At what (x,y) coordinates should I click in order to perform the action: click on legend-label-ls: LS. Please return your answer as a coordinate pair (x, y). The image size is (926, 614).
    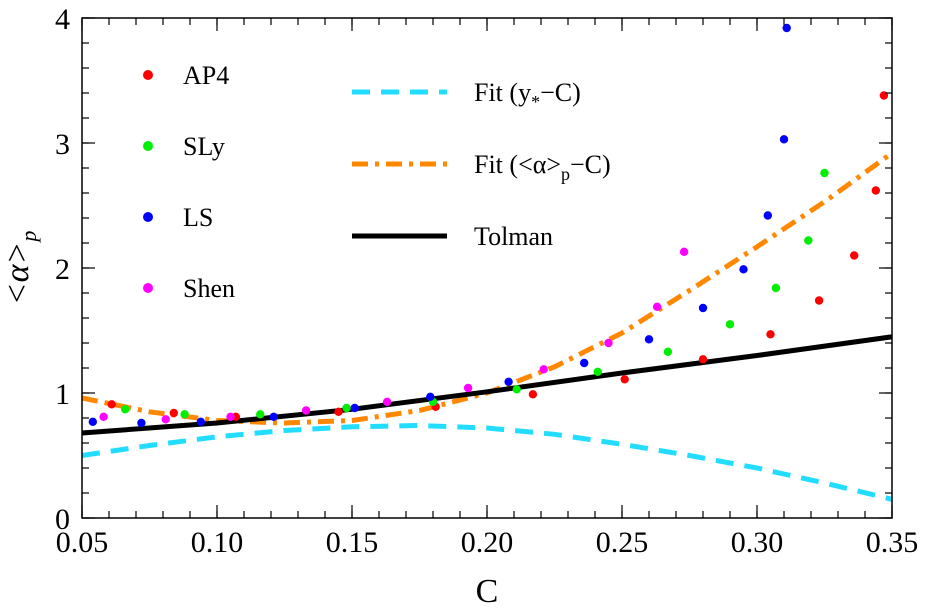
    Looking at the image, I should click on (198, 217).